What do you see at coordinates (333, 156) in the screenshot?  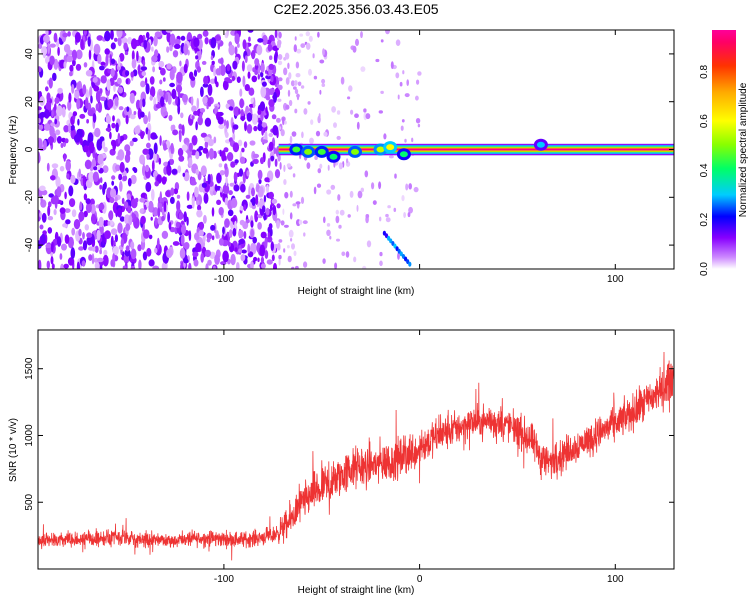 I see `feature-core` at bounding box center [333, 156].